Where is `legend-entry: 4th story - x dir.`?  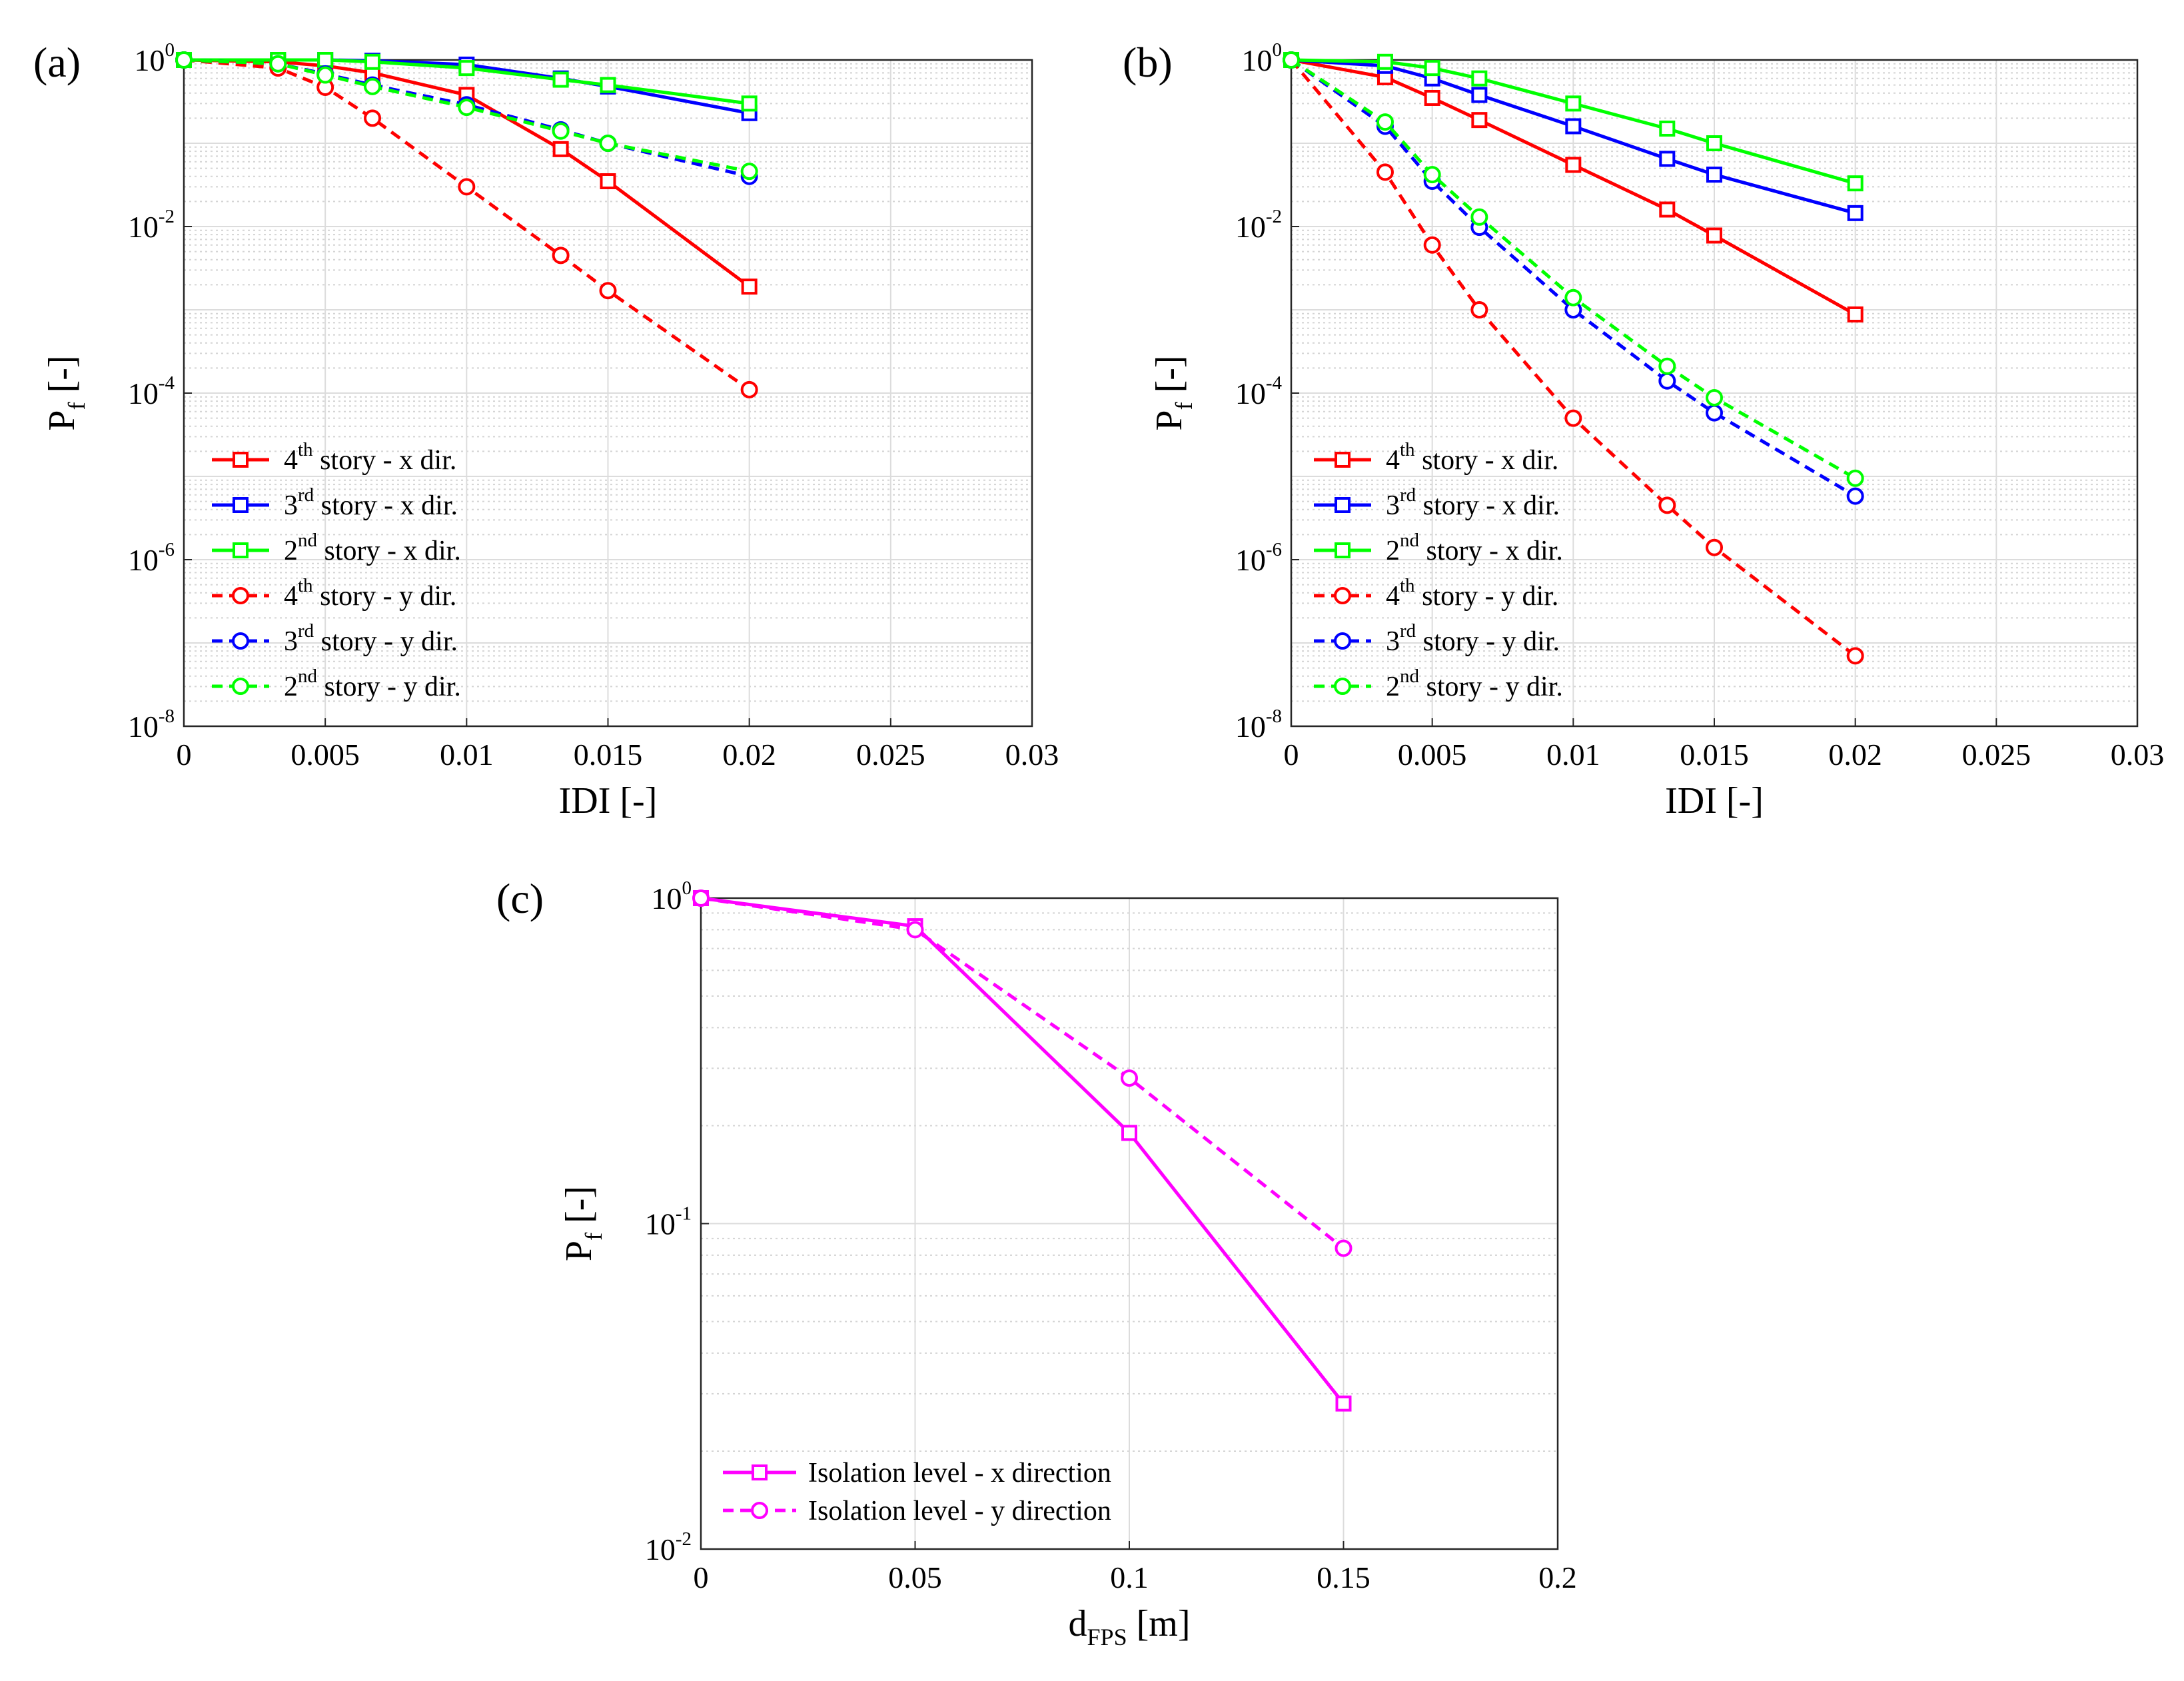
legend-entry: 4th story - x dir. is located at coordinates (370, 457).